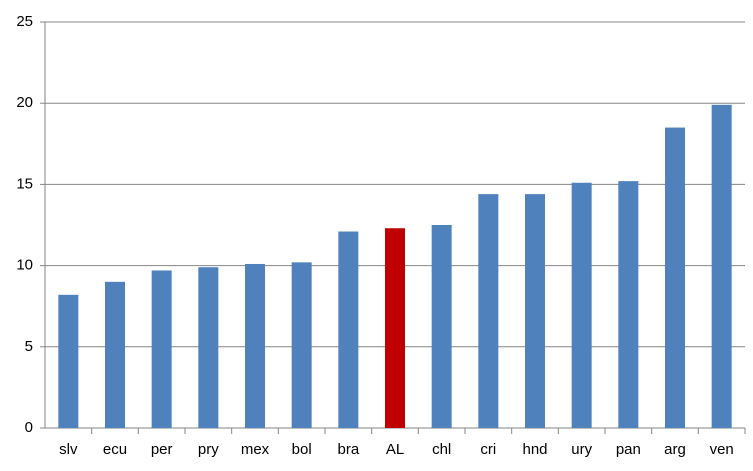 Image resolution: width=753 pixels, height=471 pixels. Describe the element at coordinates (302, 449) in the screenshot. I see `x-tick-label: bol` at that location.